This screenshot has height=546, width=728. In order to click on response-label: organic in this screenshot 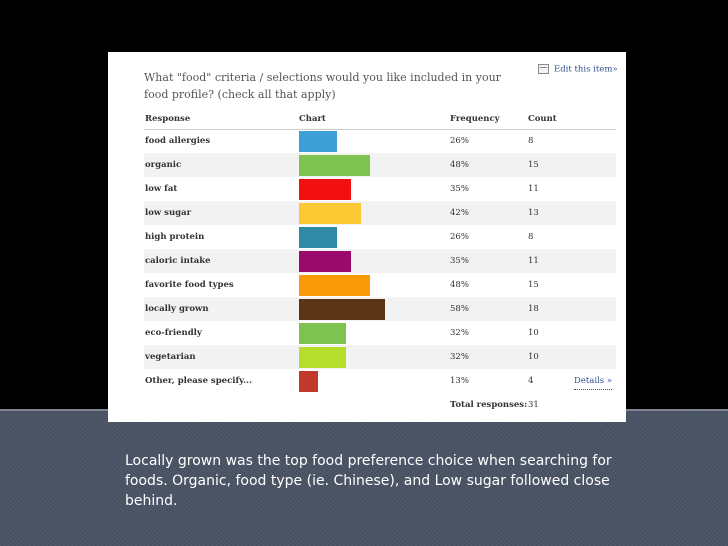, I will do `click(163, 165)`.